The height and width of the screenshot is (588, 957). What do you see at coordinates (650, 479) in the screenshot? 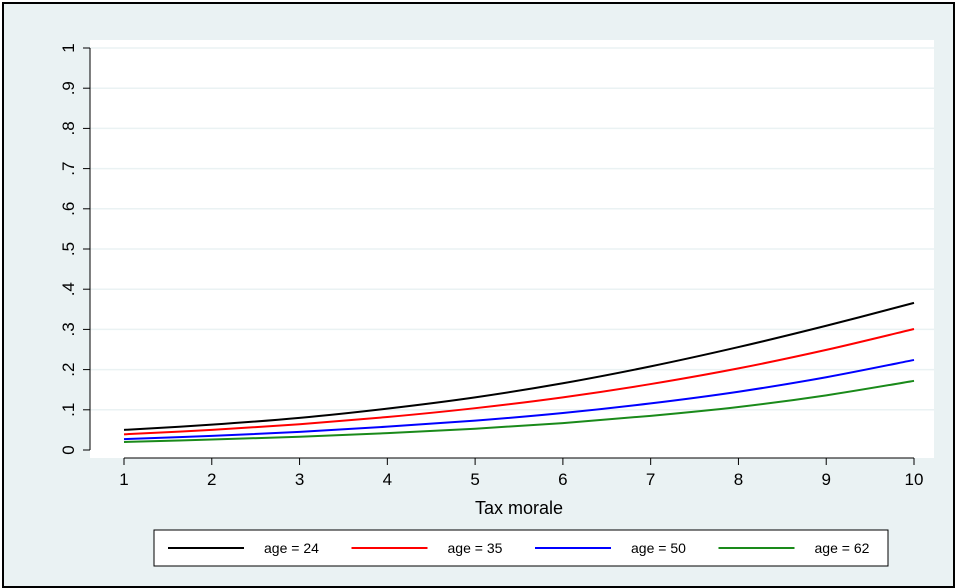
I see `x-tick-label: 7` at bounding box center [650, 479].